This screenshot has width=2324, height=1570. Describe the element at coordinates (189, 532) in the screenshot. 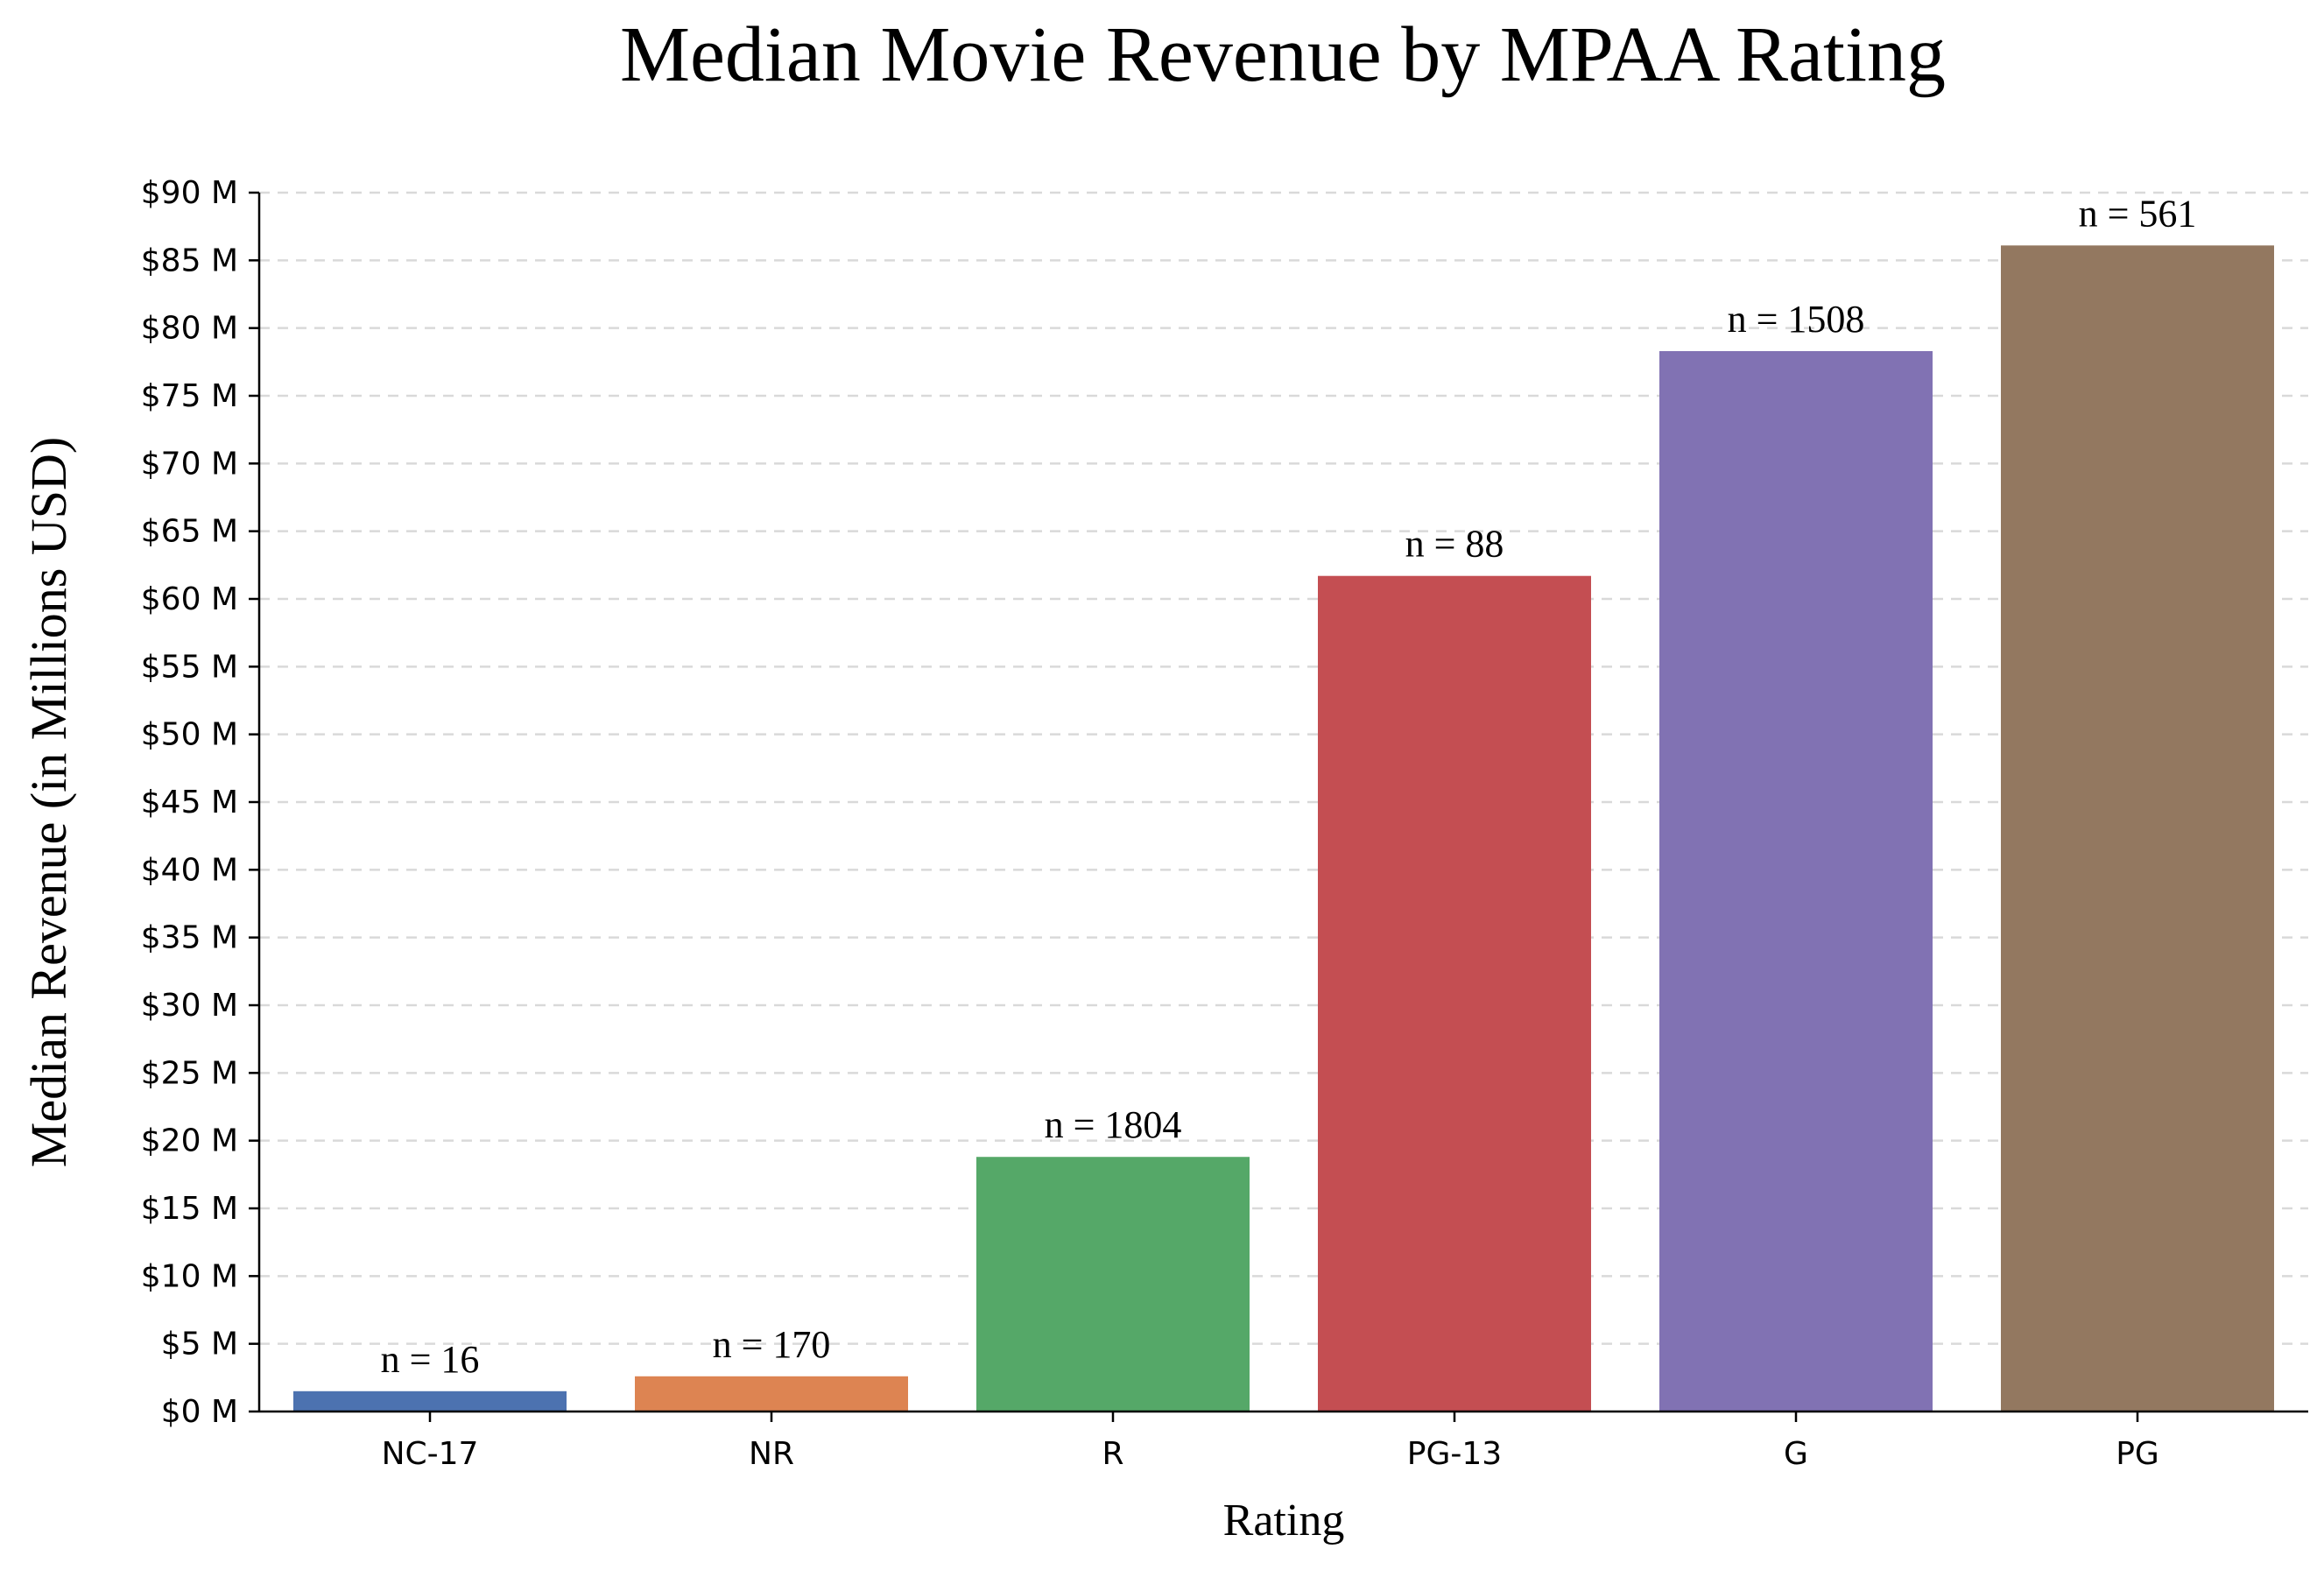

I see `y-tick-label: $65 M` at that location.